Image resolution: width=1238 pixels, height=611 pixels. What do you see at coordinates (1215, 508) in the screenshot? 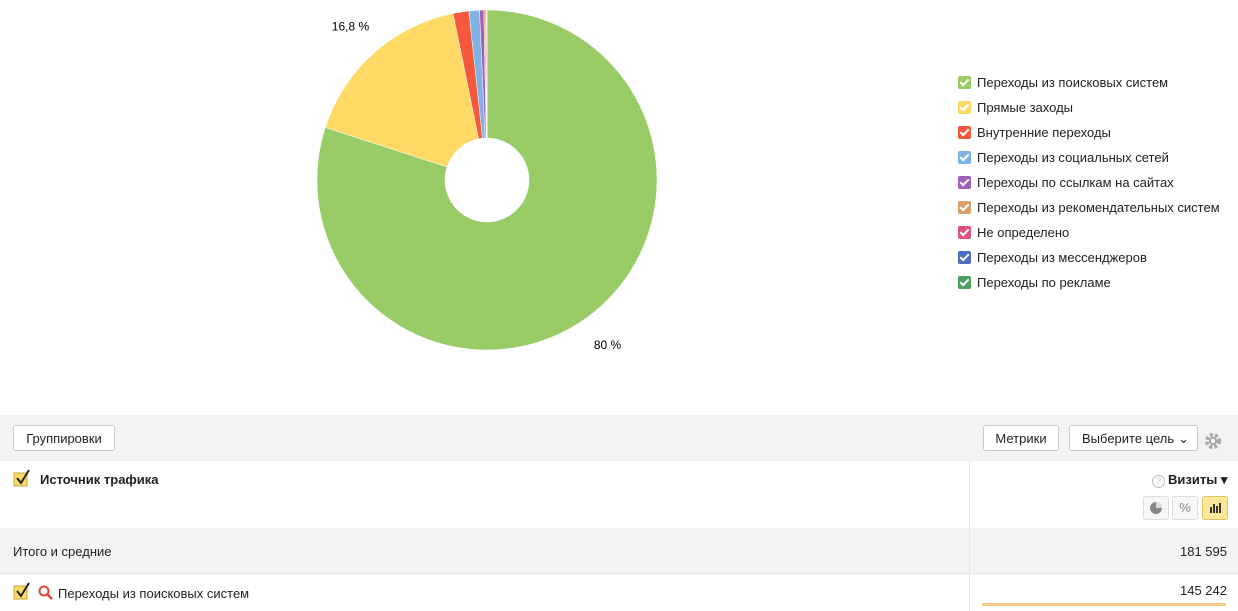
I see `bar-view-button` at bounding box center [1215, 508].